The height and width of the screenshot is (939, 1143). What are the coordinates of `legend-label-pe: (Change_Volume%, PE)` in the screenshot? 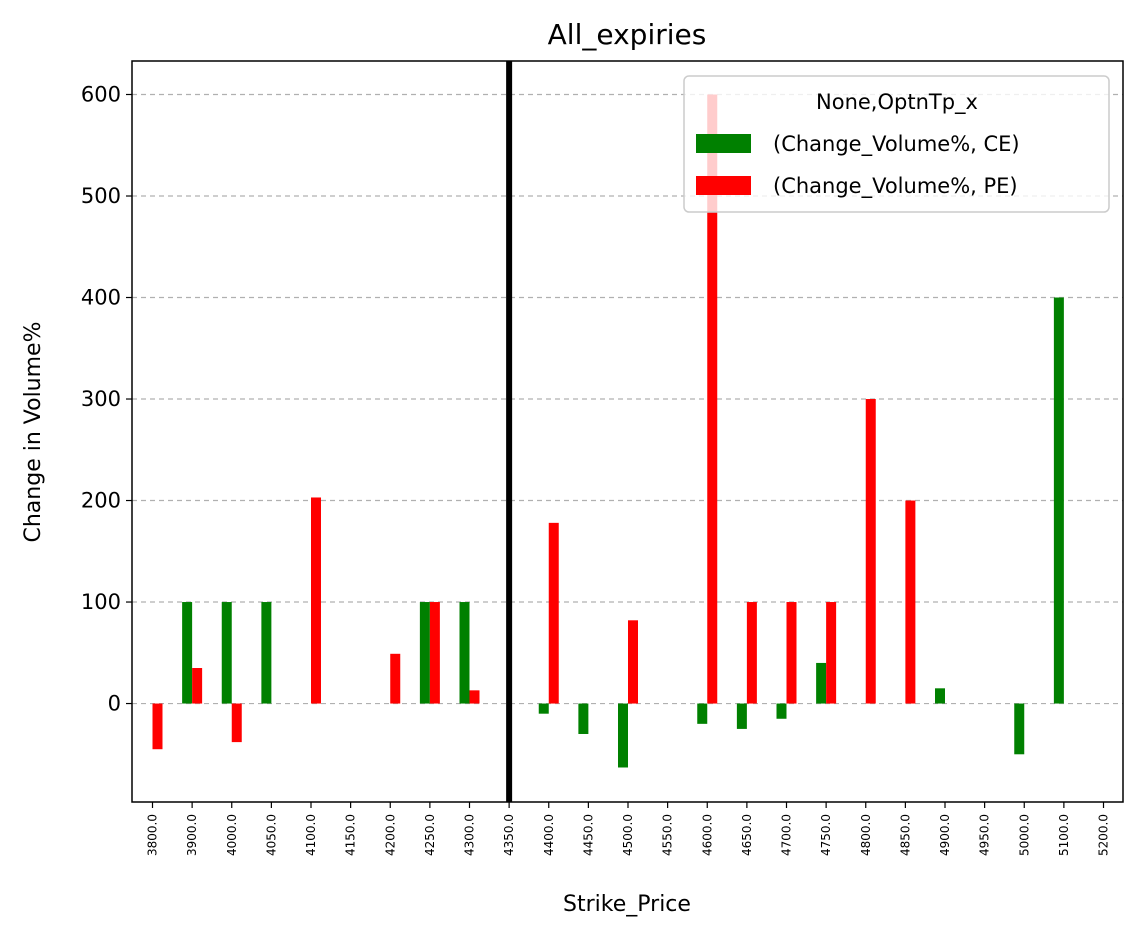 It's located at (895, 186).